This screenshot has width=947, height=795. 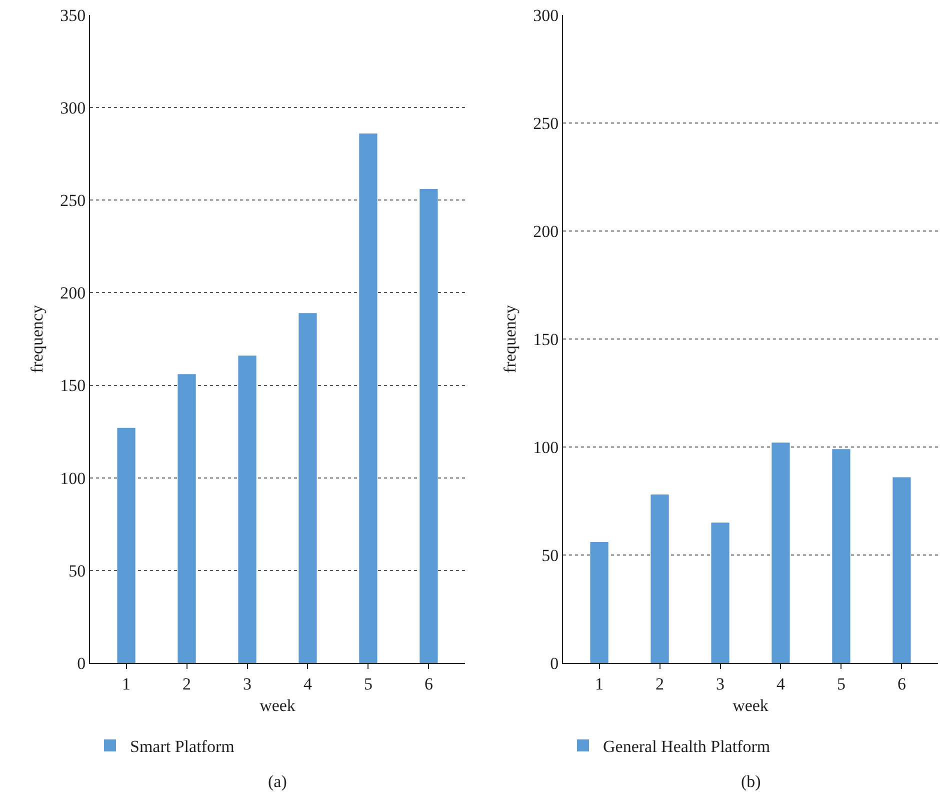 What do you see at coordinates (751, 781) in the screenshot?
I see `text: (b)` at bounding box center [751, 781].